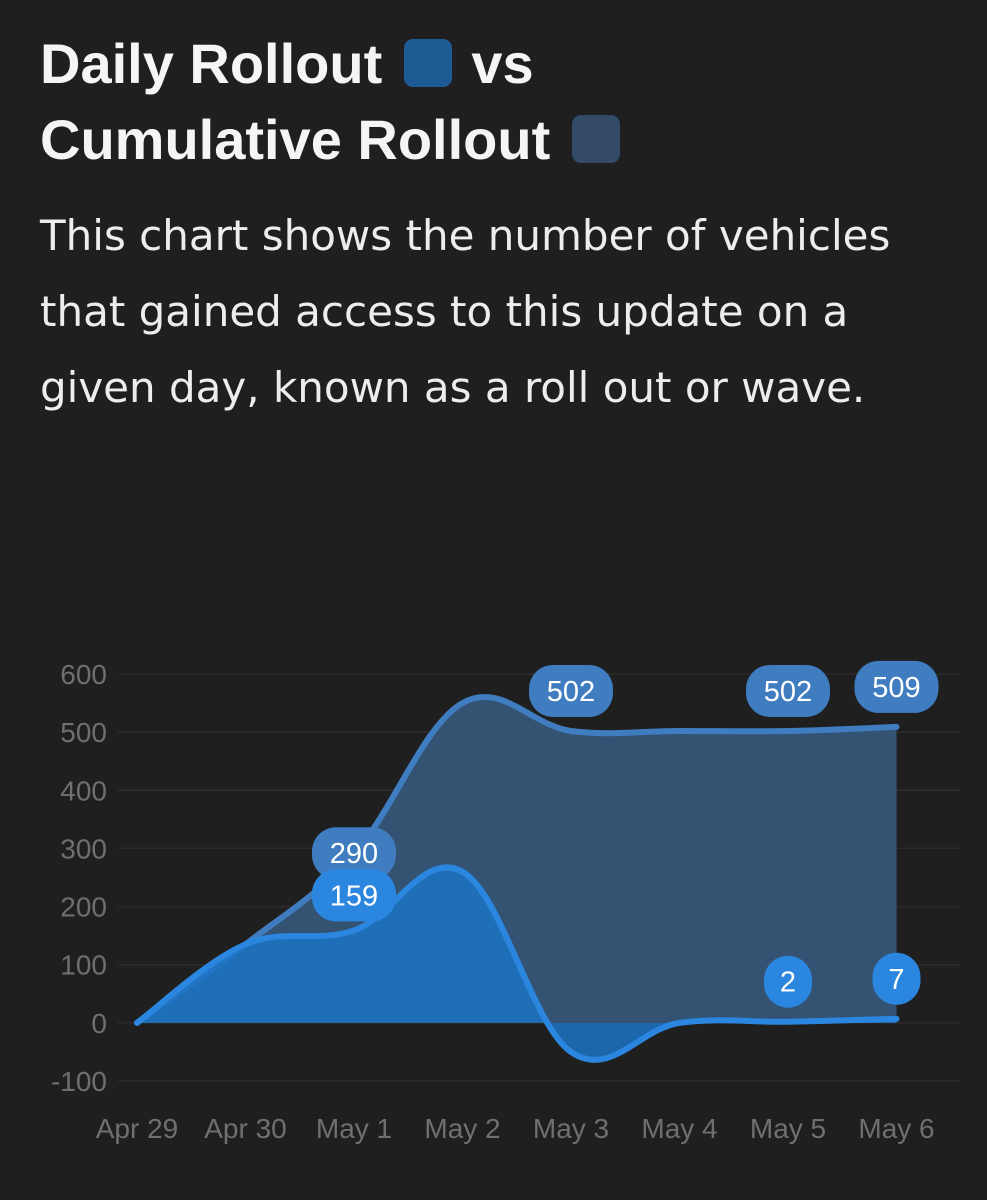 This screenshot has height=1200, width=987. Describe the element at coordinates (83, 965) in the screenshot. I see `y-tick-label: 100` at that location.